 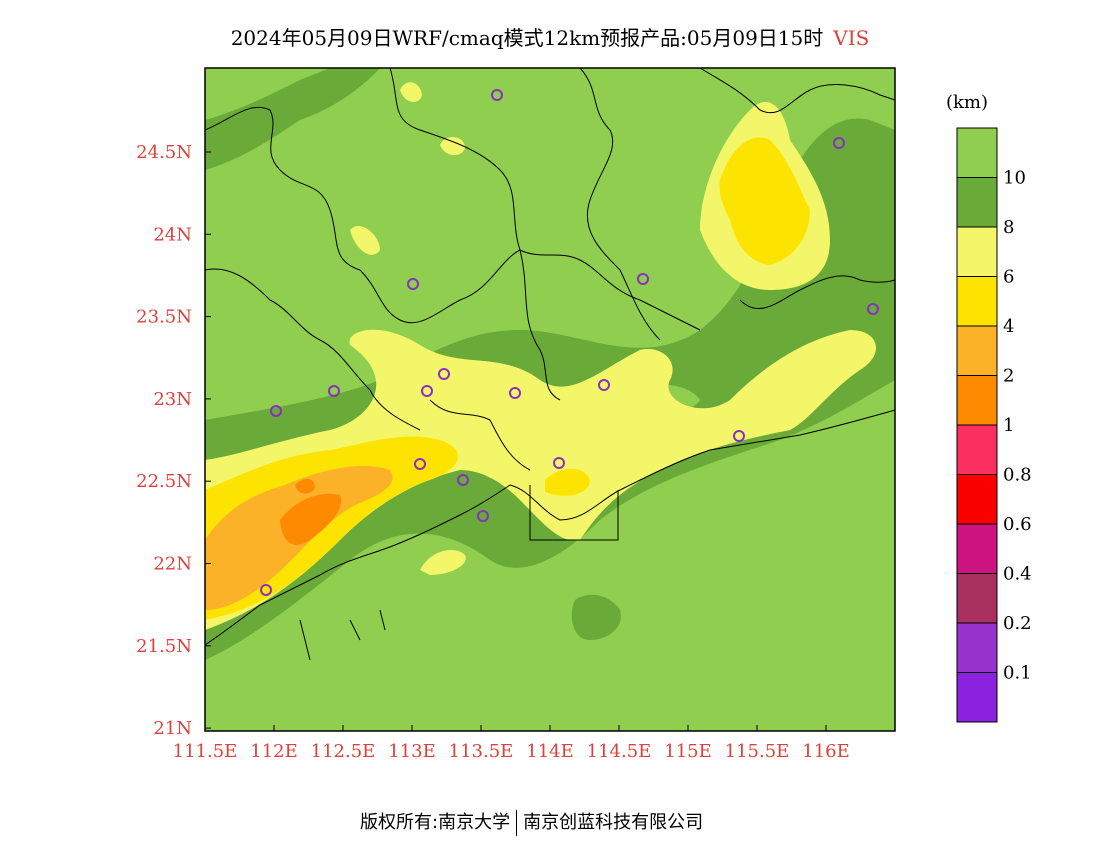 What do you see at coordinates (292, 119) in the screenshot?
I see `band-8km-north` at bounding box center [292, 119].